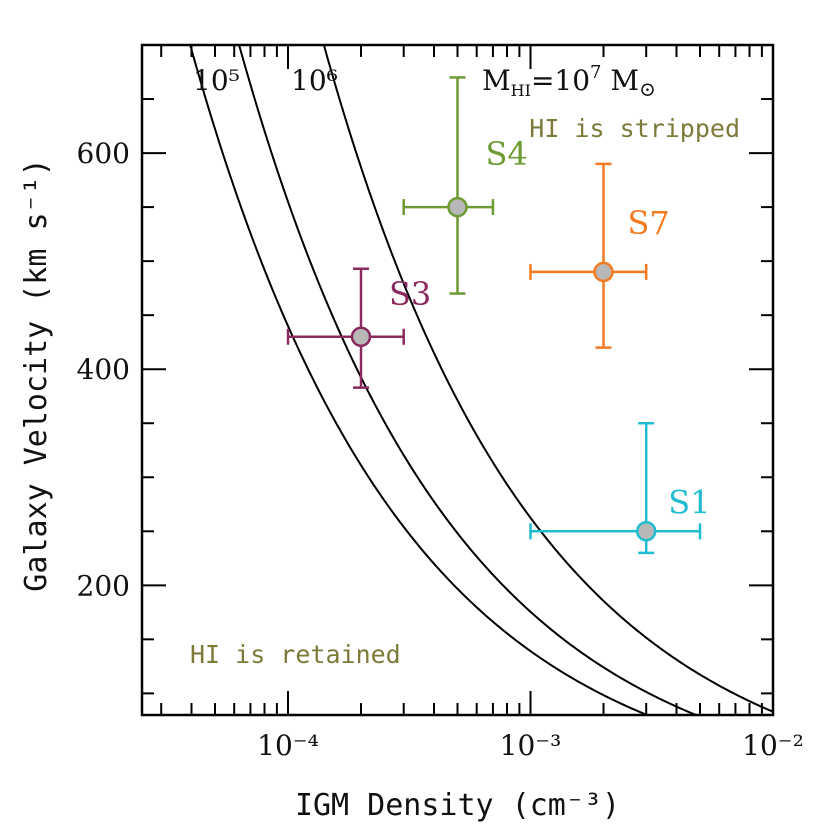 This screenshot has width=830, height=830. I want to click on y-tick-label: 400, so click(103, 369).